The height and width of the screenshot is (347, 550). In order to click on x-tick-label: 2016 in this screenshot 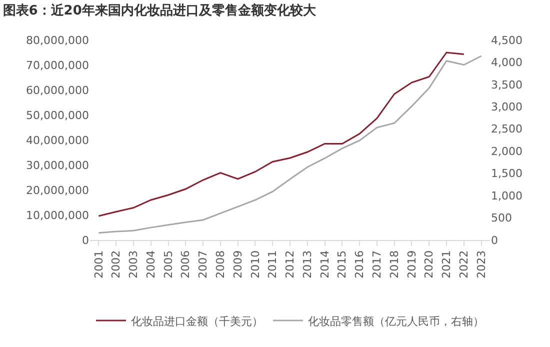, I will do `click(359, 264)`.